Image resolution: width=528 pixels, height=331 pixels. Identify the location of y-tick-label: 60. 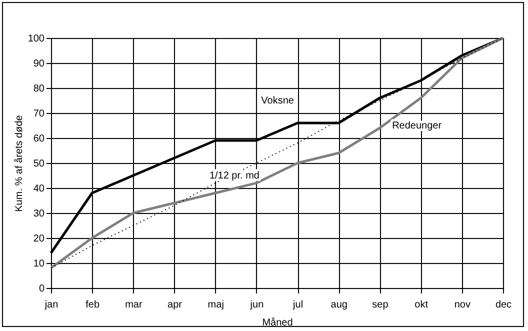
(39, 139).